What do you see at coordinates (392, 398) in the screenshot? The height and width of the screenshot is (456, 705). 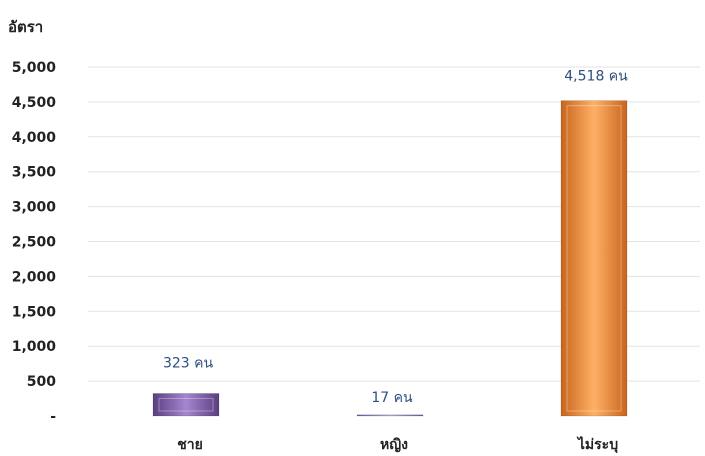 I see `data-label: 17 คน` at bounding box center [392, 398].